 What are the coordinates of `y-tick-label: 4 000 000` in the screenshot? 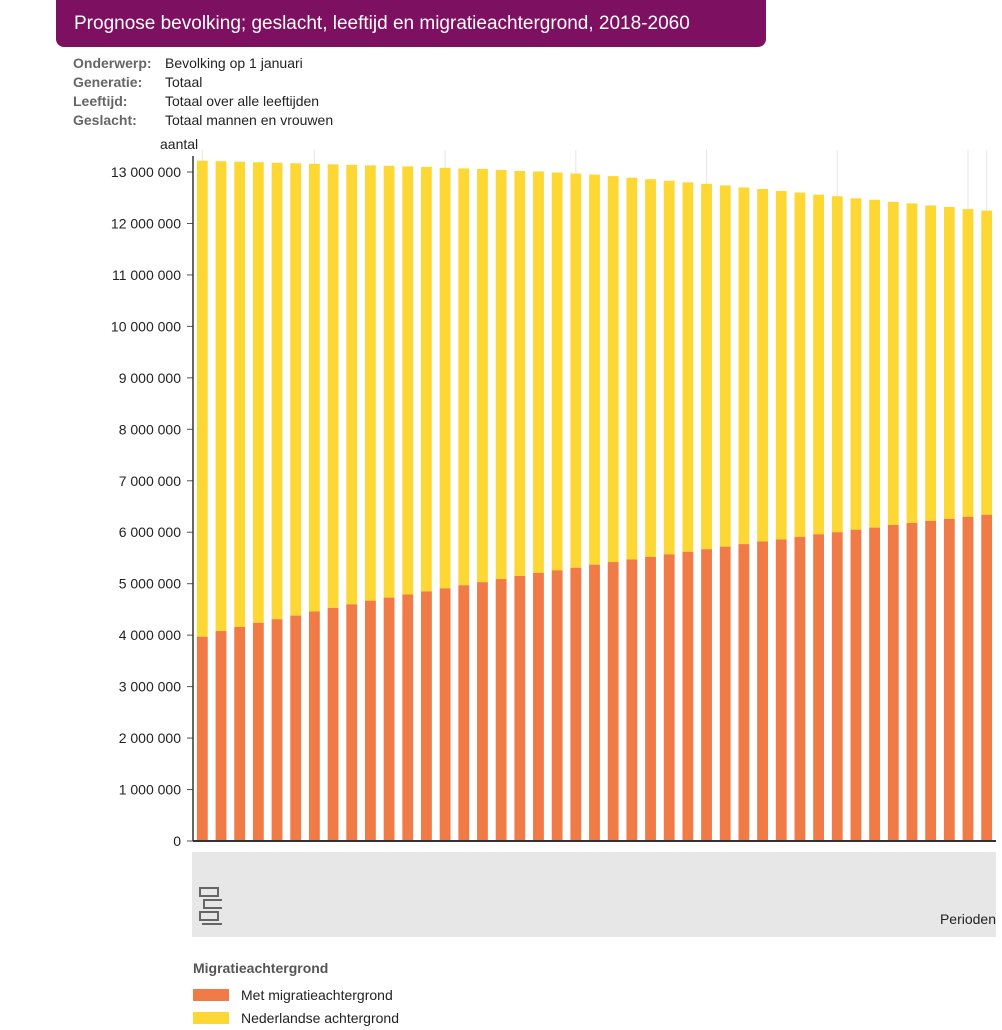 It's located at (150, 635).